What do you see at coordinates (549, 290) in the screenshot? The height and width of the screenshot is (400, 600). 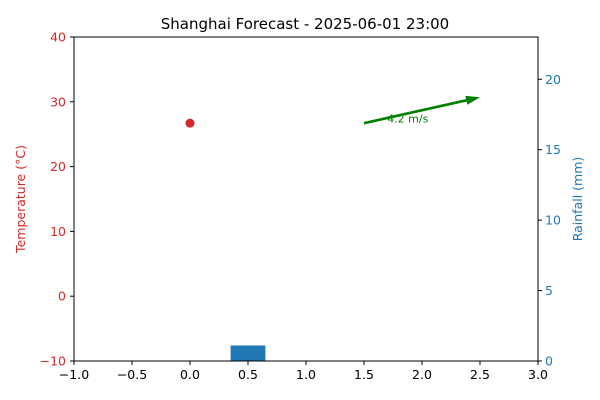 I see `y-right-tick-label: 5` at bounding box center [549, 290].